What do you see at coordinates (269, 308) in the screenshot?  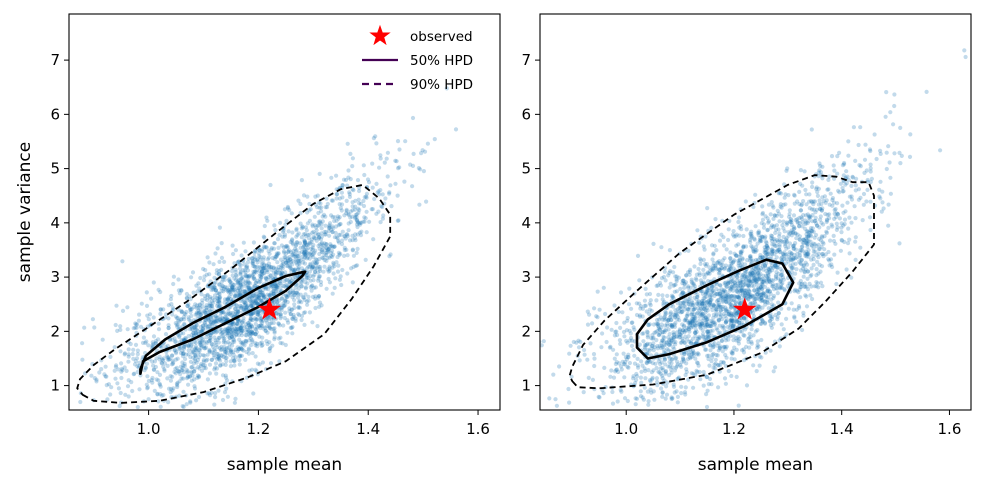 I see `observed-star-icon` at bounding box center [269, 308].